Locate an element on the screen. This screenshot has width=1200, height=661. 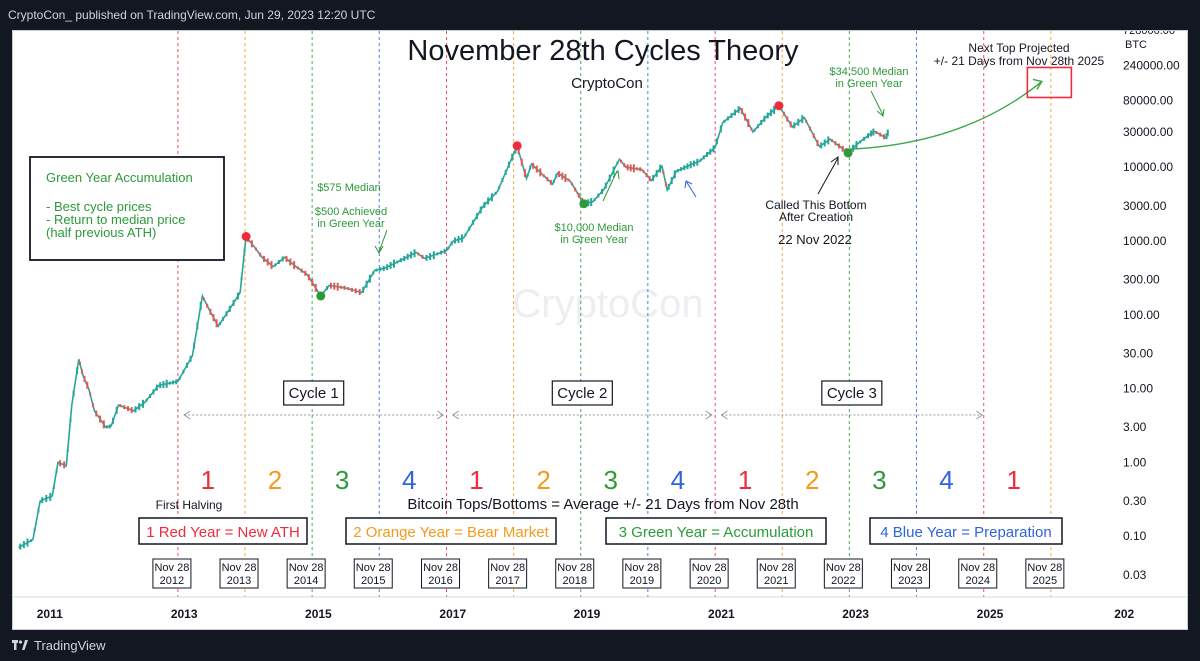
x-tick-label: 2017 is located at coordinates (452, 614).